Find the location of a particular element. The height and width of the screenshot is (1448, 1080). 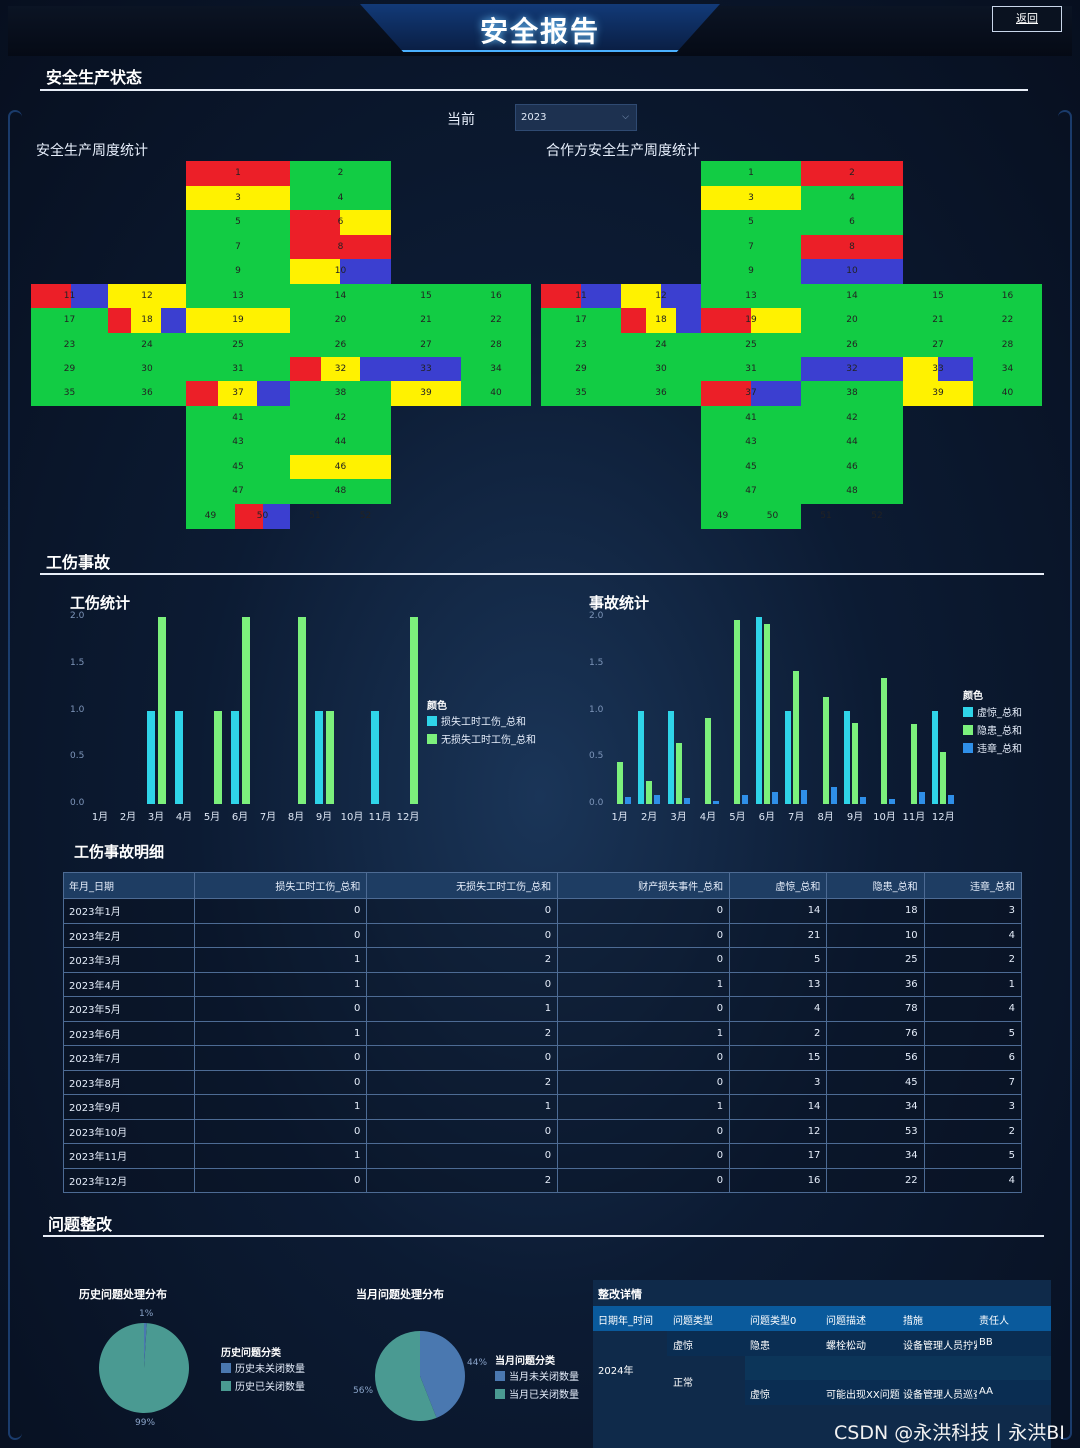

week-cell: 51 is located at coordinates (826, 516).